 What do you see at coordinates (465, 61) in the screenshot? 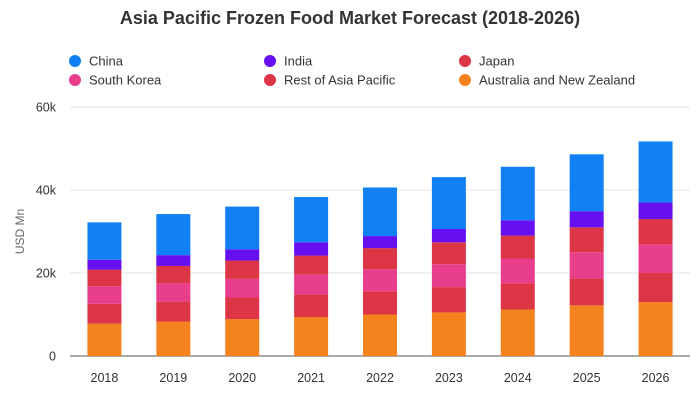
I see `legend-swatch-japan` at bounding box center [465, 61].